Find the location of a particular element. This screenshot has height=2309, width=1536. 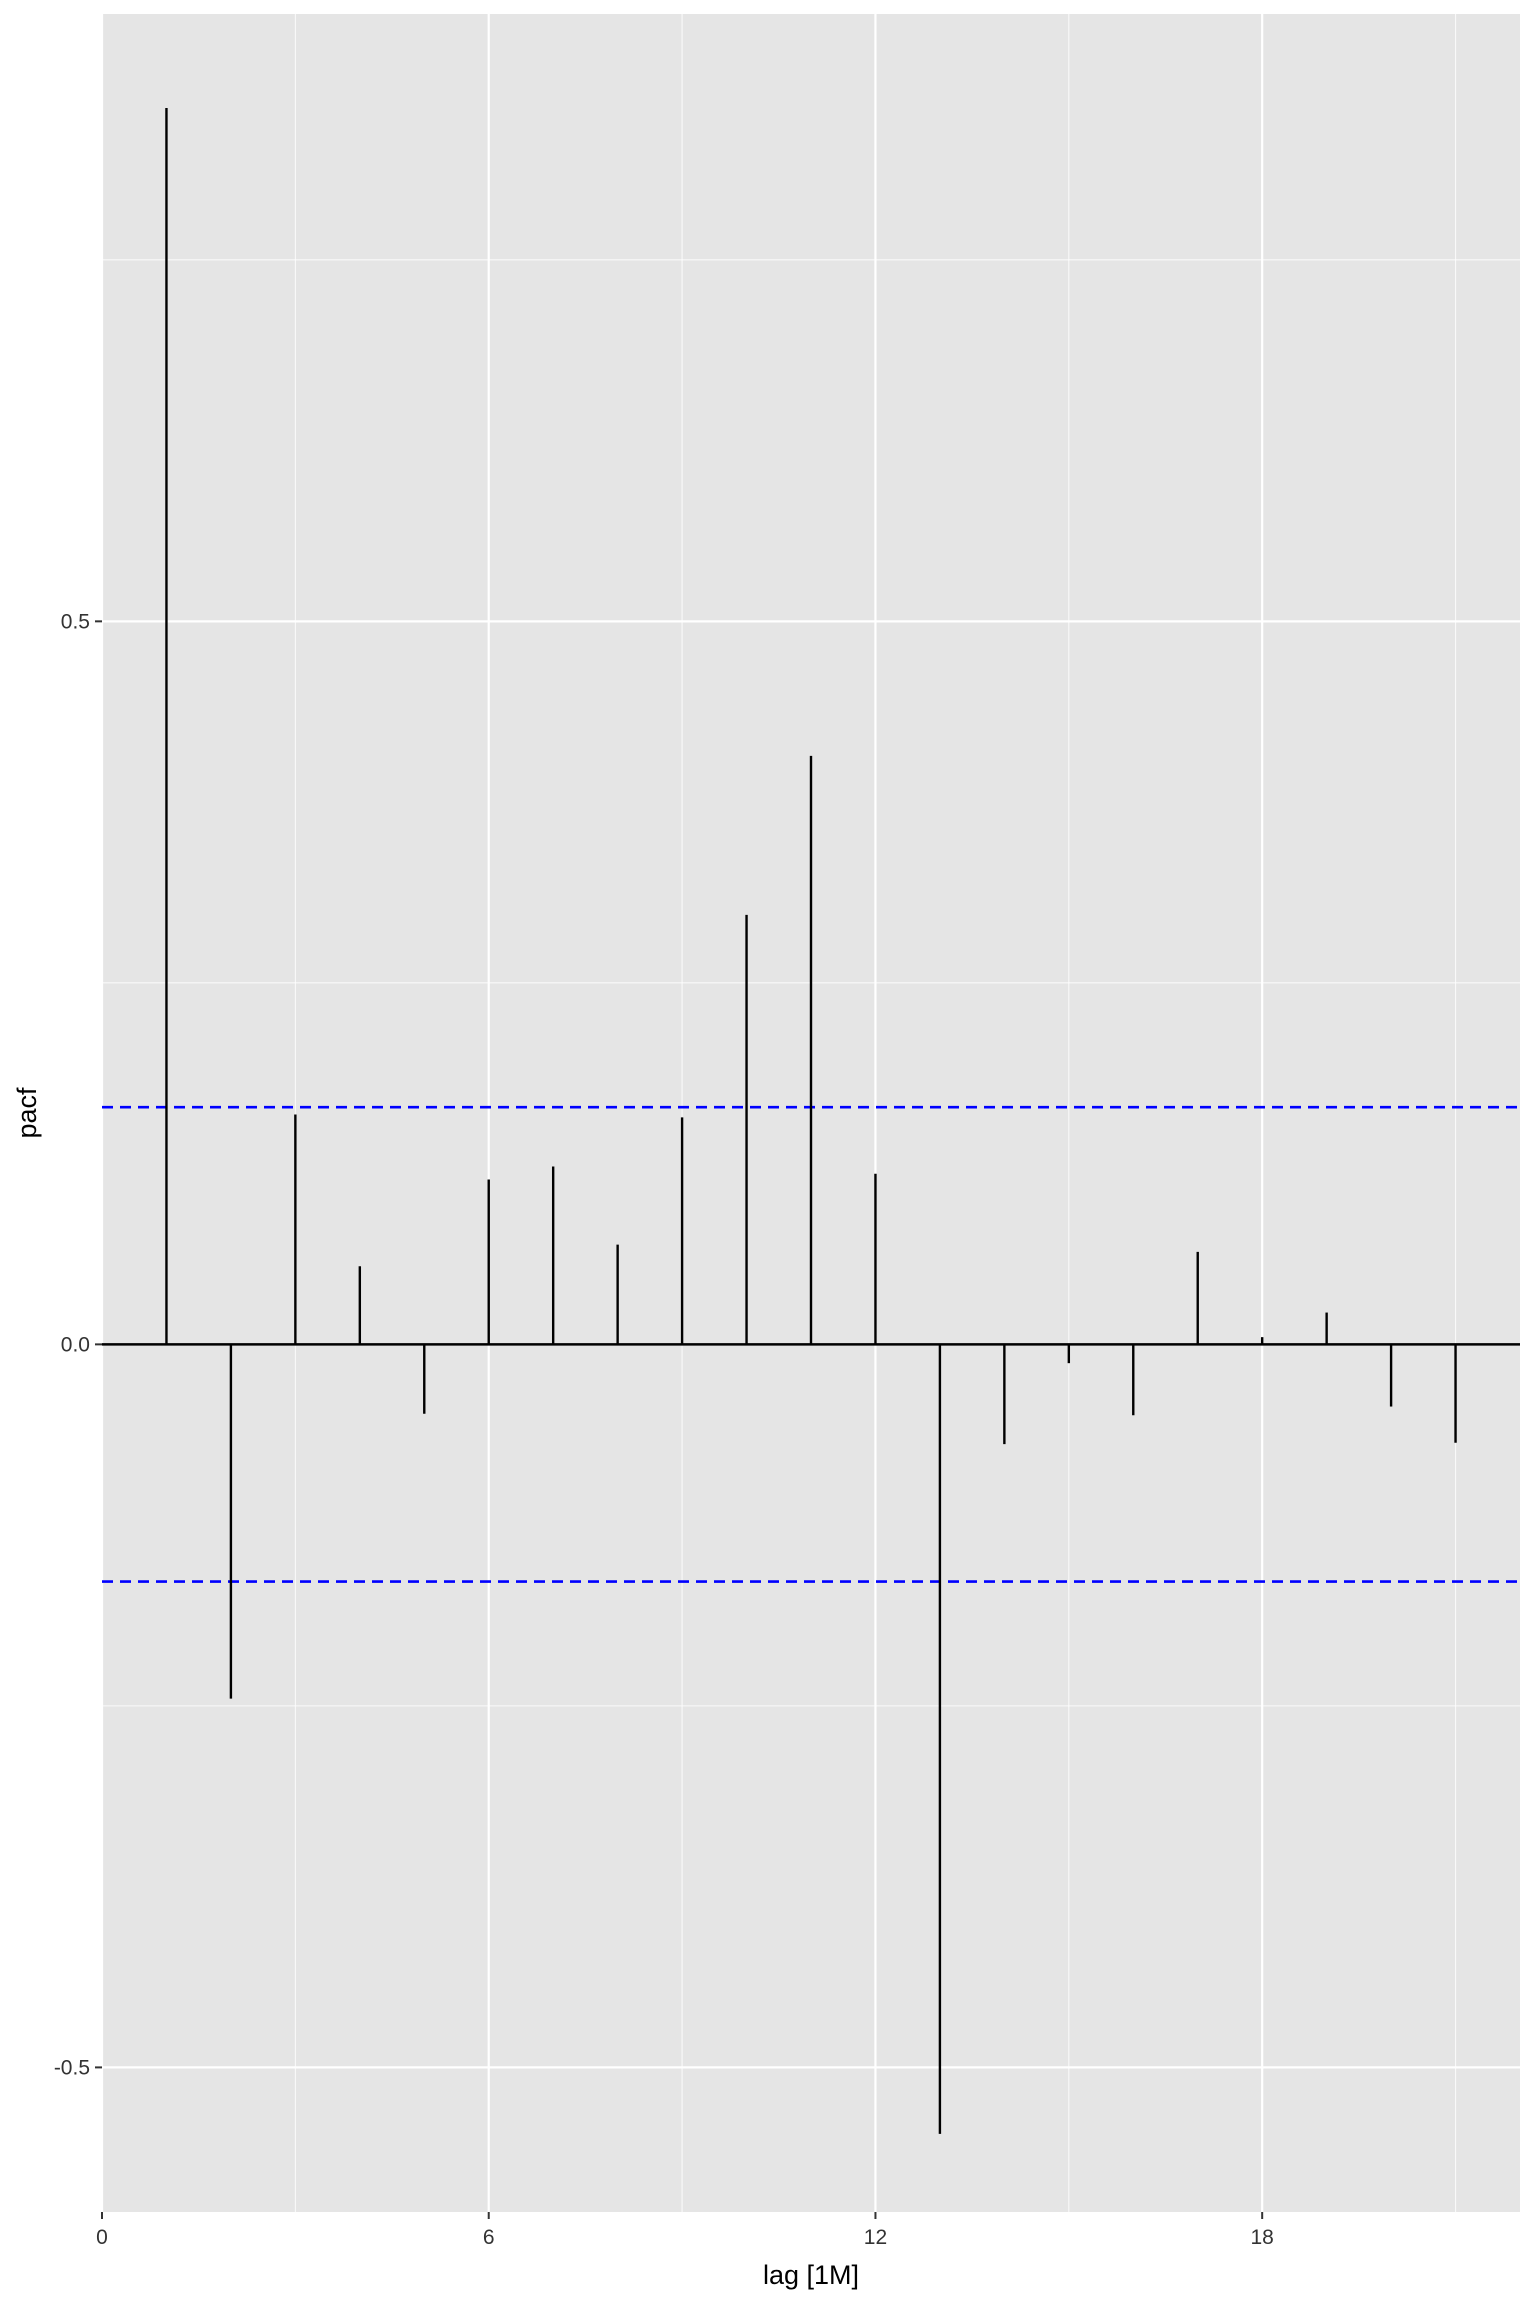

x-tick-label: 0 is located at coordinates (102, 2237).